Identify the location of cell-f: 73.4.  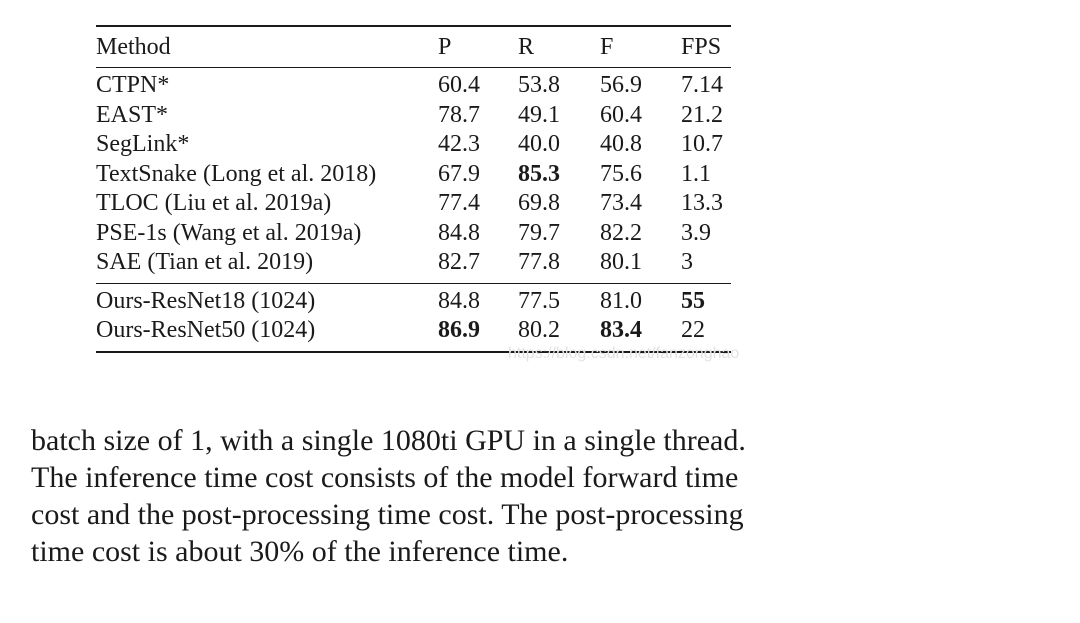
(621, 203).